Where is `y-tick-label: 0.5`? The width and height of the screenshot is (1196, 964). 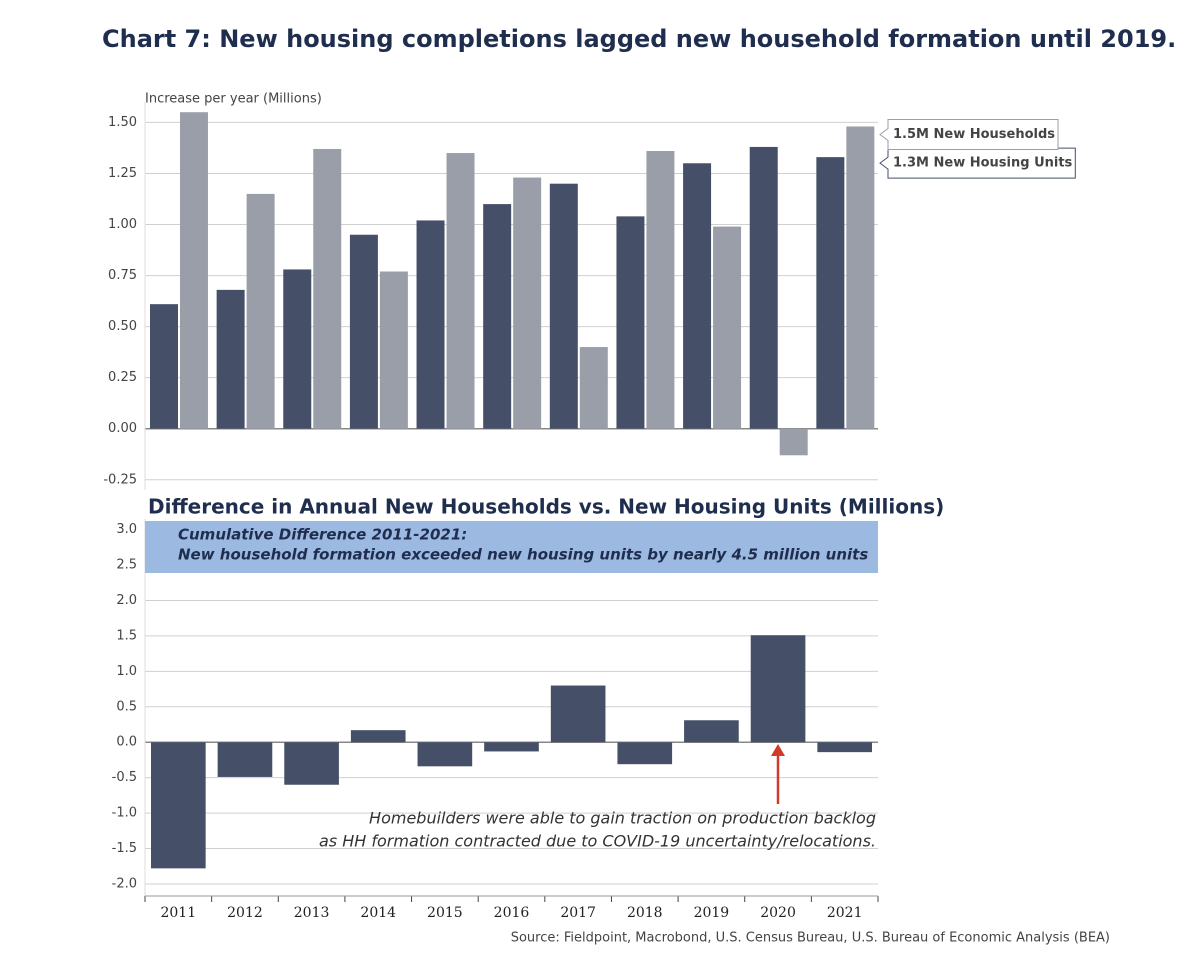
y-tick-label: 0.5 is located at coordinates (126, 706).